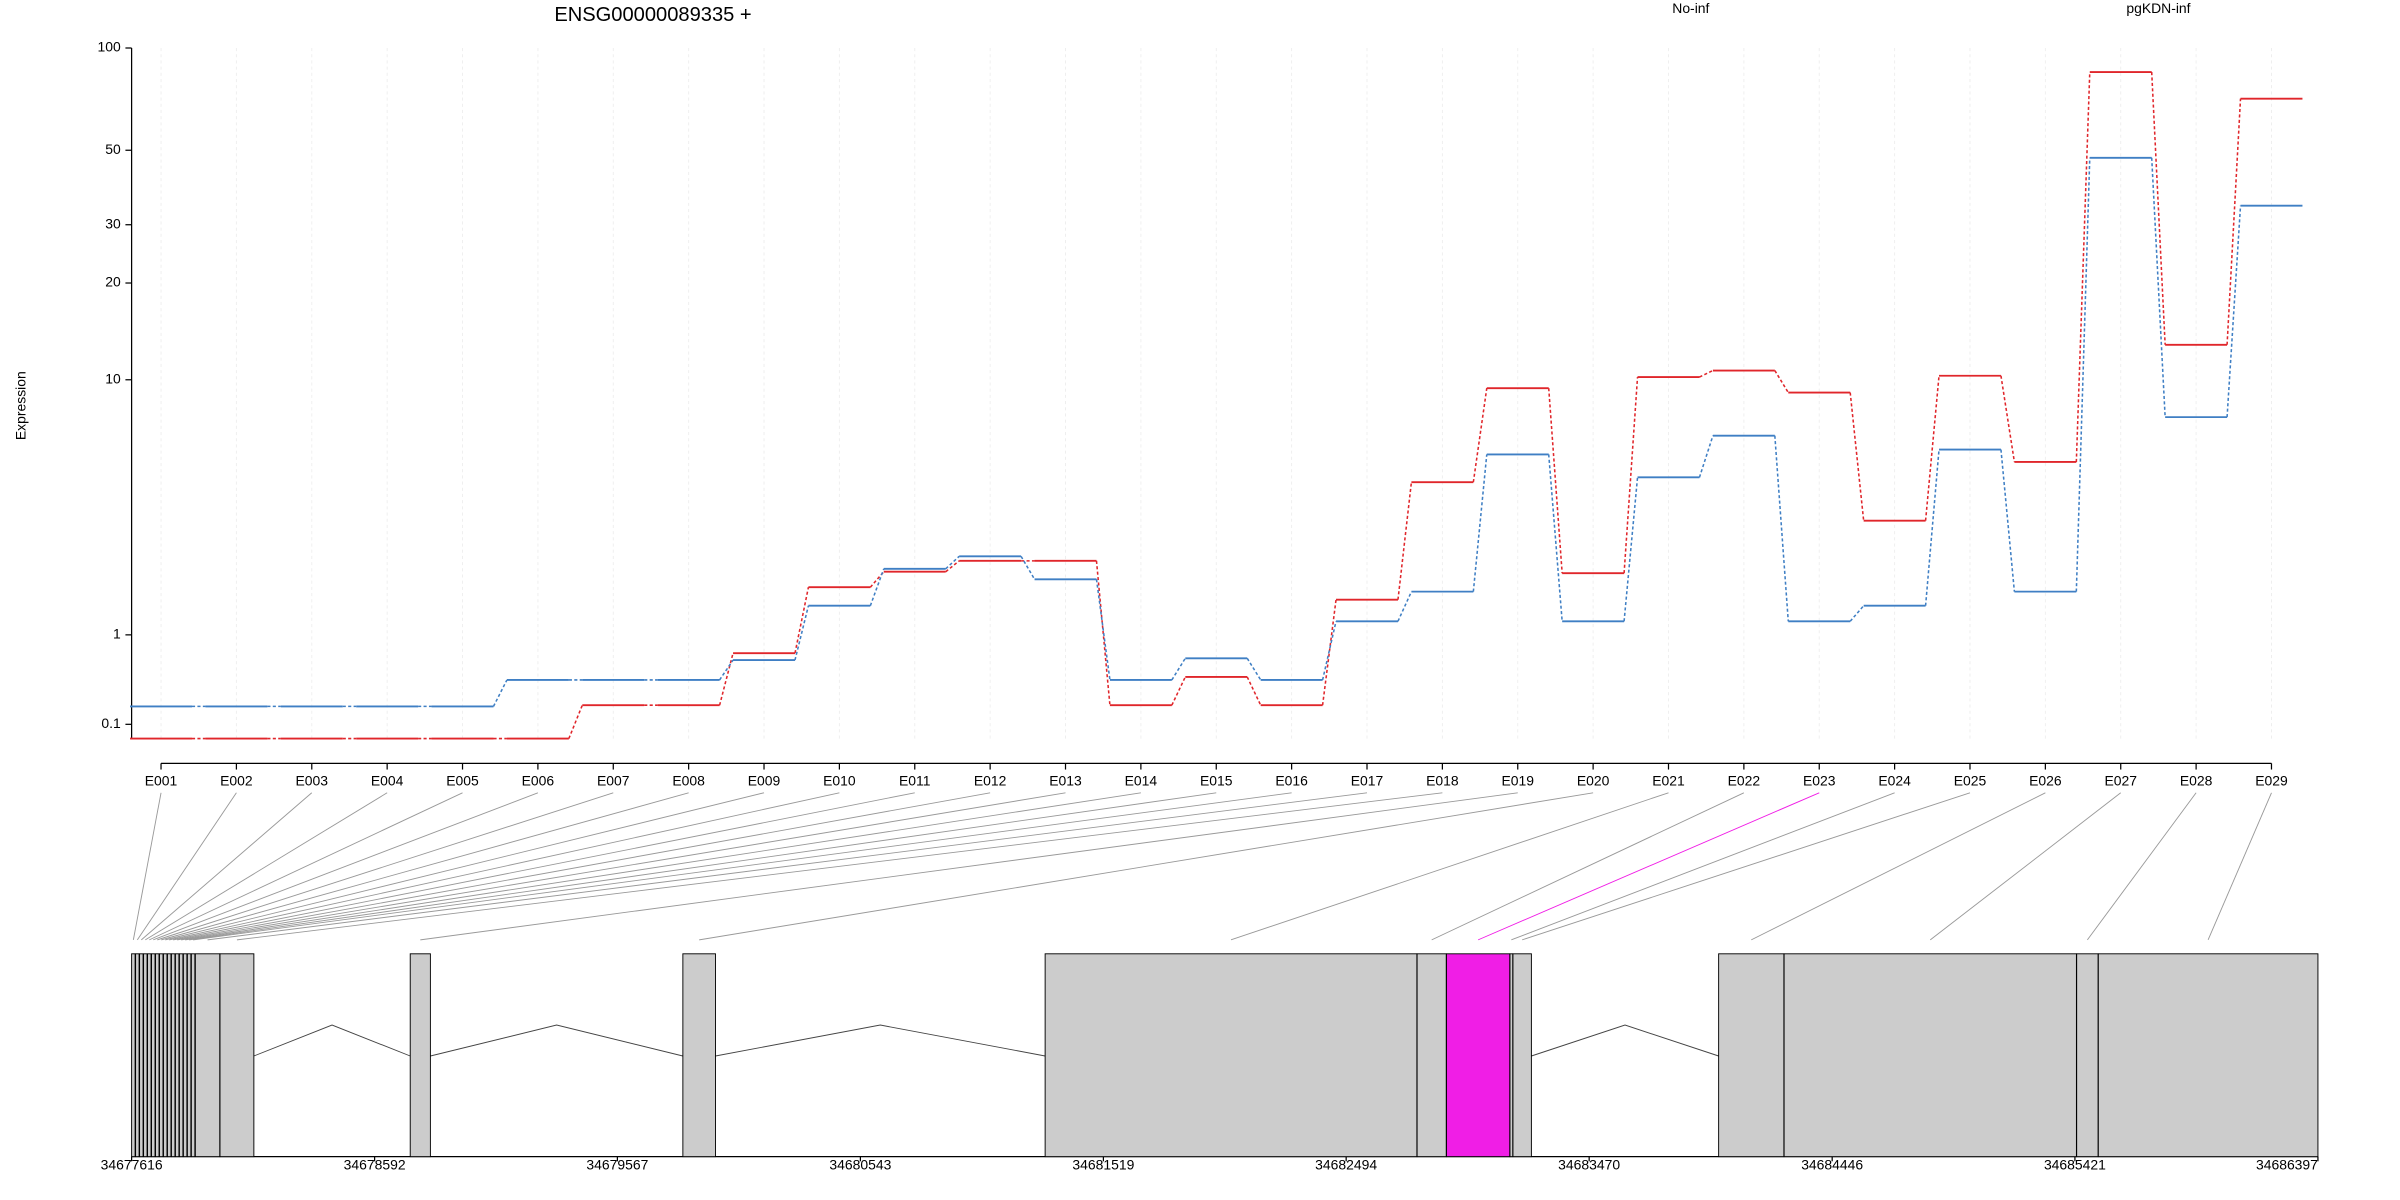 This screenshot has width=2400, height=1200. I want to click on x-tick-label: E014, so click(1141, 781).